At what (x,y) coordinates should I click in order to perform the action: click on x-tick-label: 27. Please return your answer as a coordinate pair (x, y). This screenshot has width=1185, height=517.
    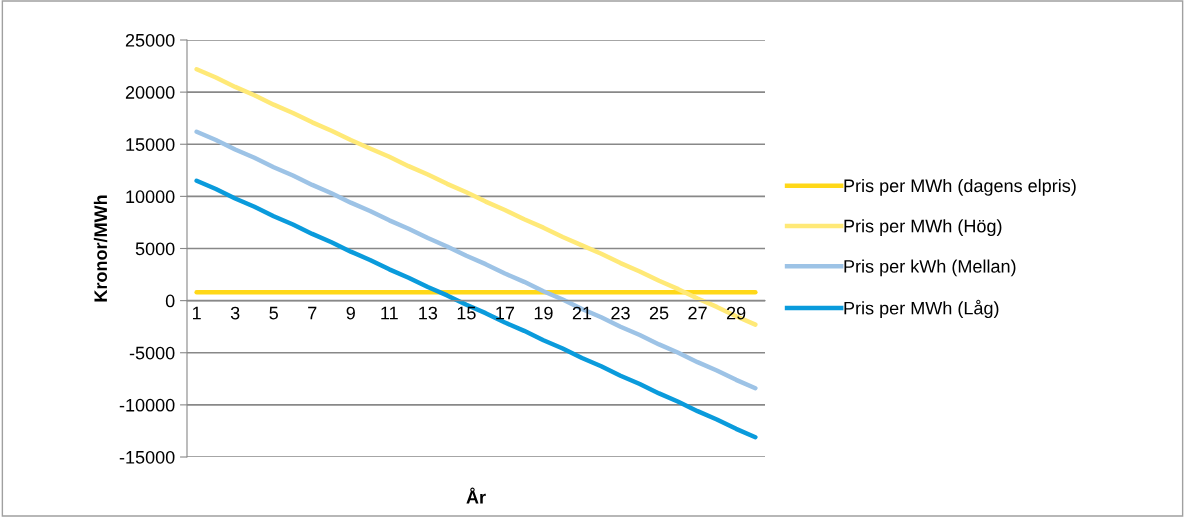
    Looking at the image, I should click on (697, 313).